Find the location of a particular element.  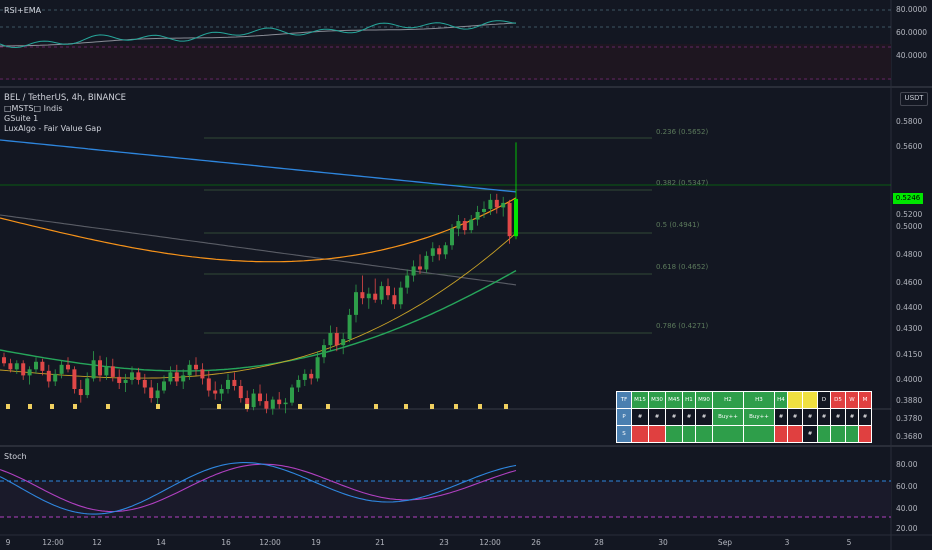

mtf-cell: D5 is located at coordinates (838, 400).